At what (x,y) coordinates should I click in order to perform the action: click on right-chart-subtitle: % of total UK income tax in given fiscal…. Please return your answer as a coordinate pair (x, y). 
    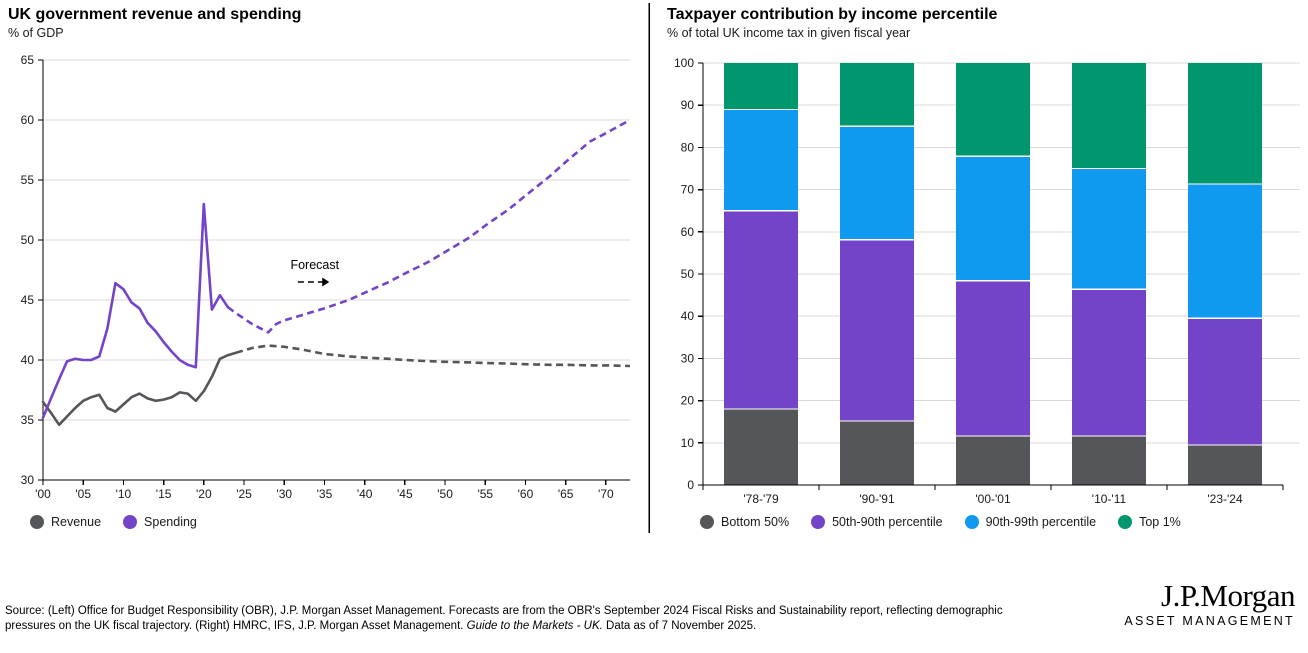
    Looking at the image, I should click on (789, 33).